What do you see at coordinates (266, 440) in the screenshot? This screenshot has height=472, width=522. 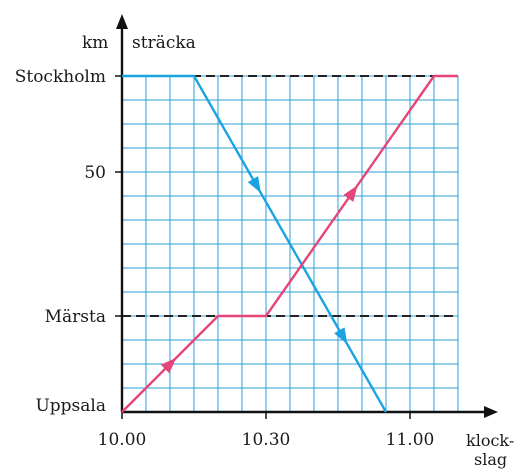 I see `x-tick-label: 10.30` at bounding box center [266, 440].